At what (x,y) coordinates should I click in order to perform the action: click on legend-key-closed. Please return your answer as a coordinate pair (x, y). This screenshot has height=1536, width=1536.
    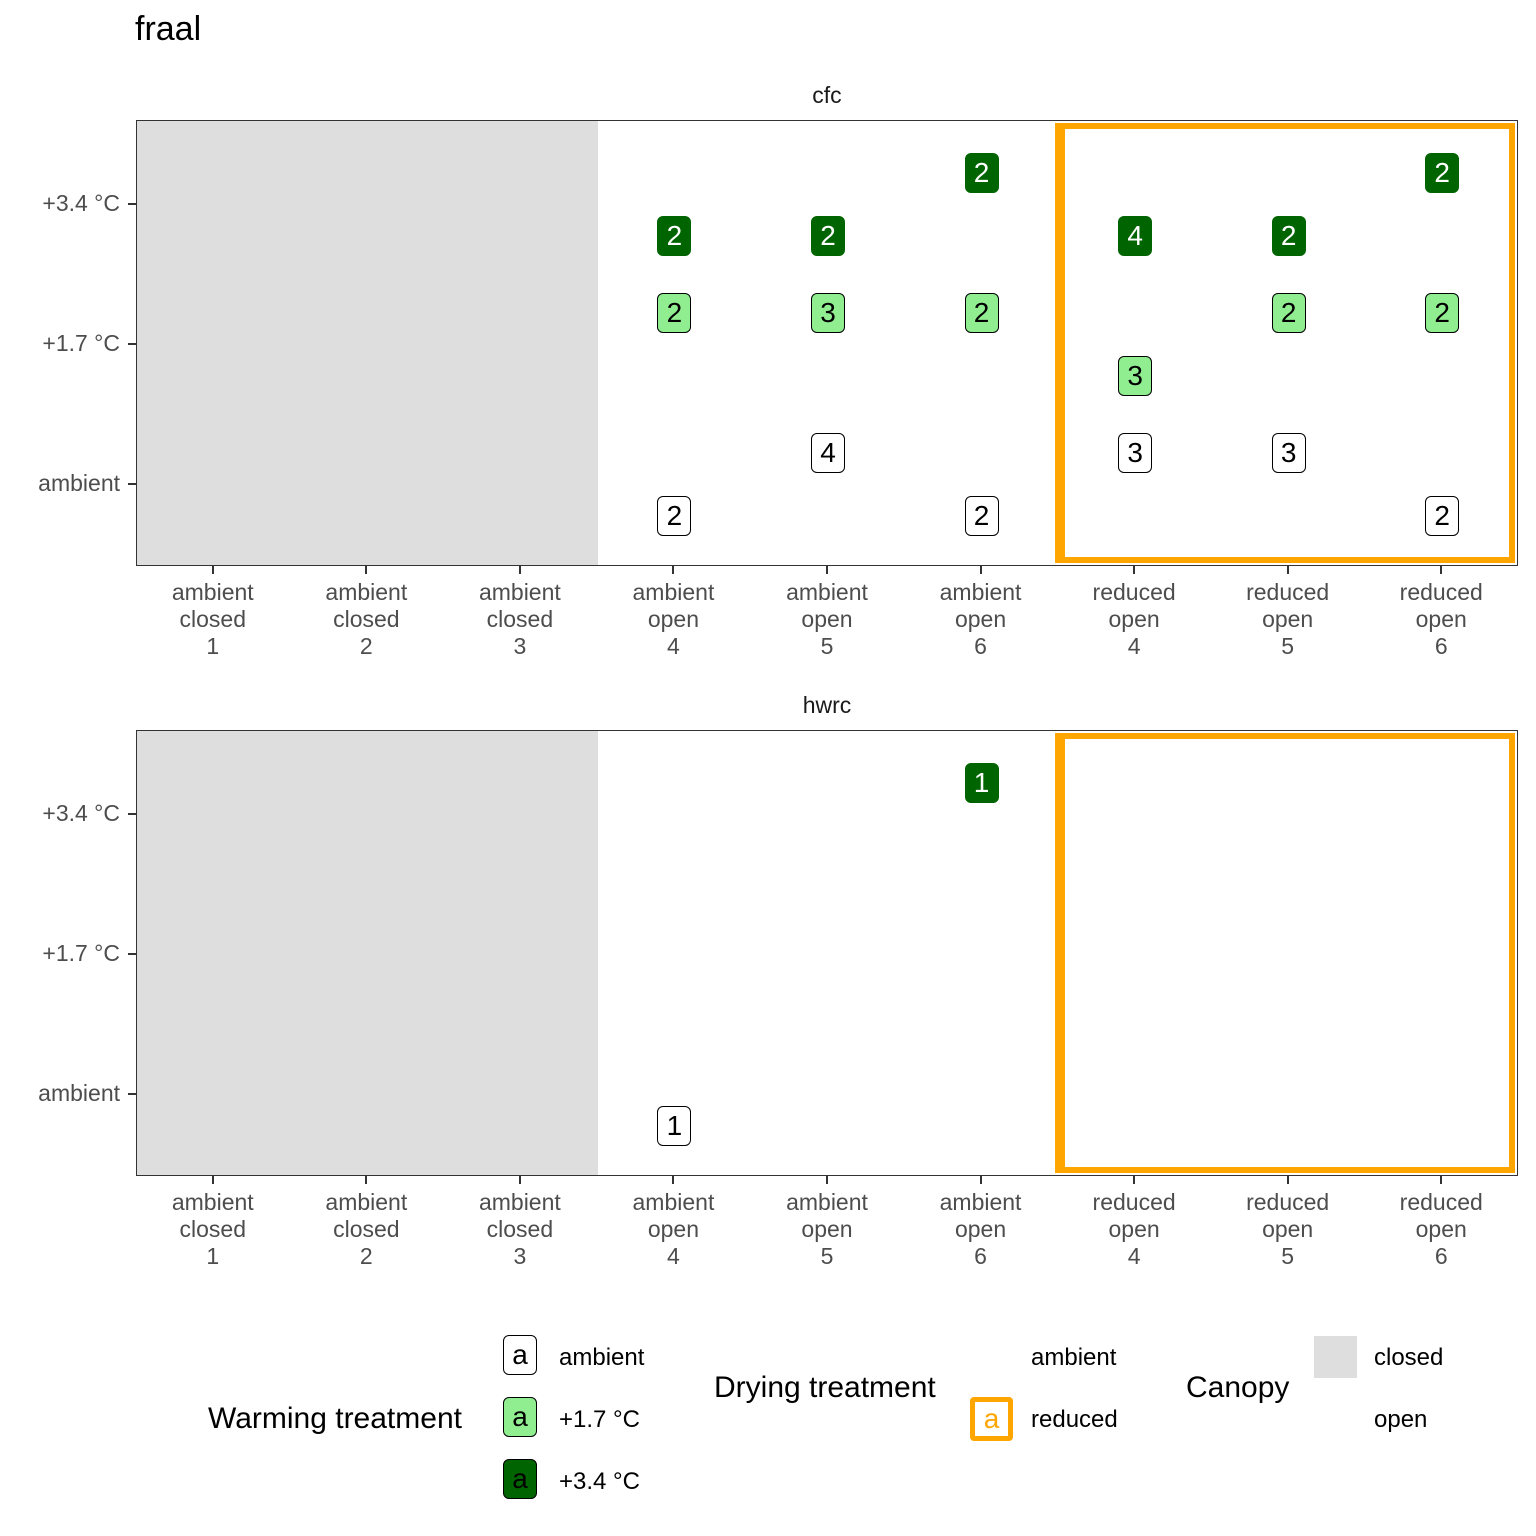
    Looking at the image, I should click on (1335, 1357).